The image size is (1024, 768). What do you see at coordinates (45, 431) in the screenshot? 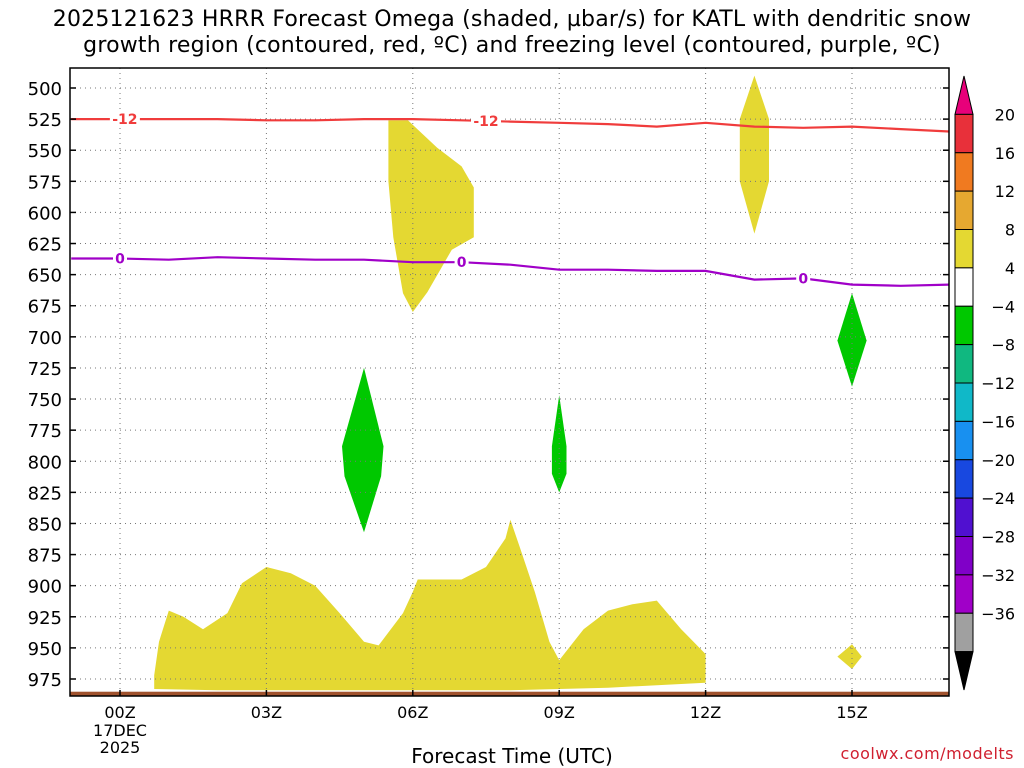
I see `y-tick-label: 775` at bounding box center [45, 431].